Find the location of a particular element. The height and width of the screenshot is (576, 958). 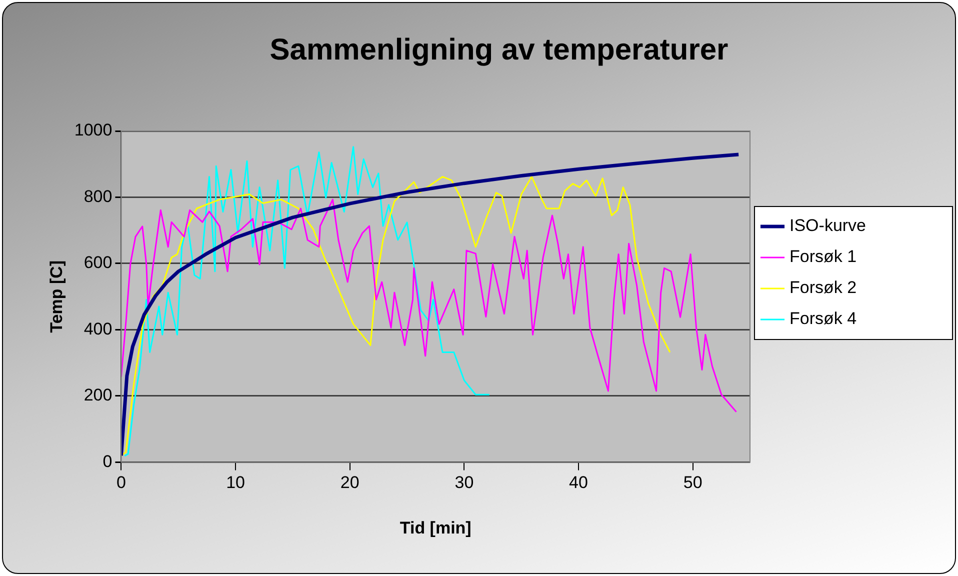

y-tick-label: 0 is located at coordinates (107, 461).